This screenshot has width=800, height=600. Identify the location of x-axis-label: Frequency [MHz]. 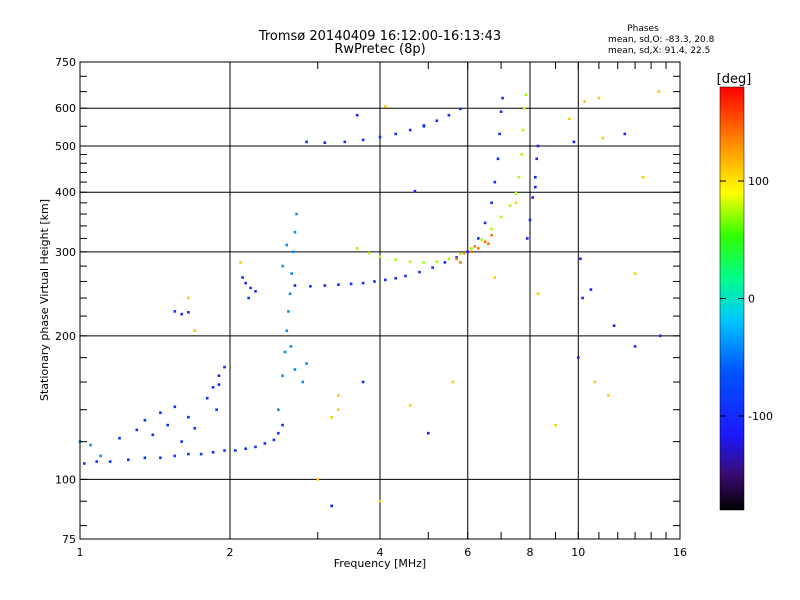
(380, 563).